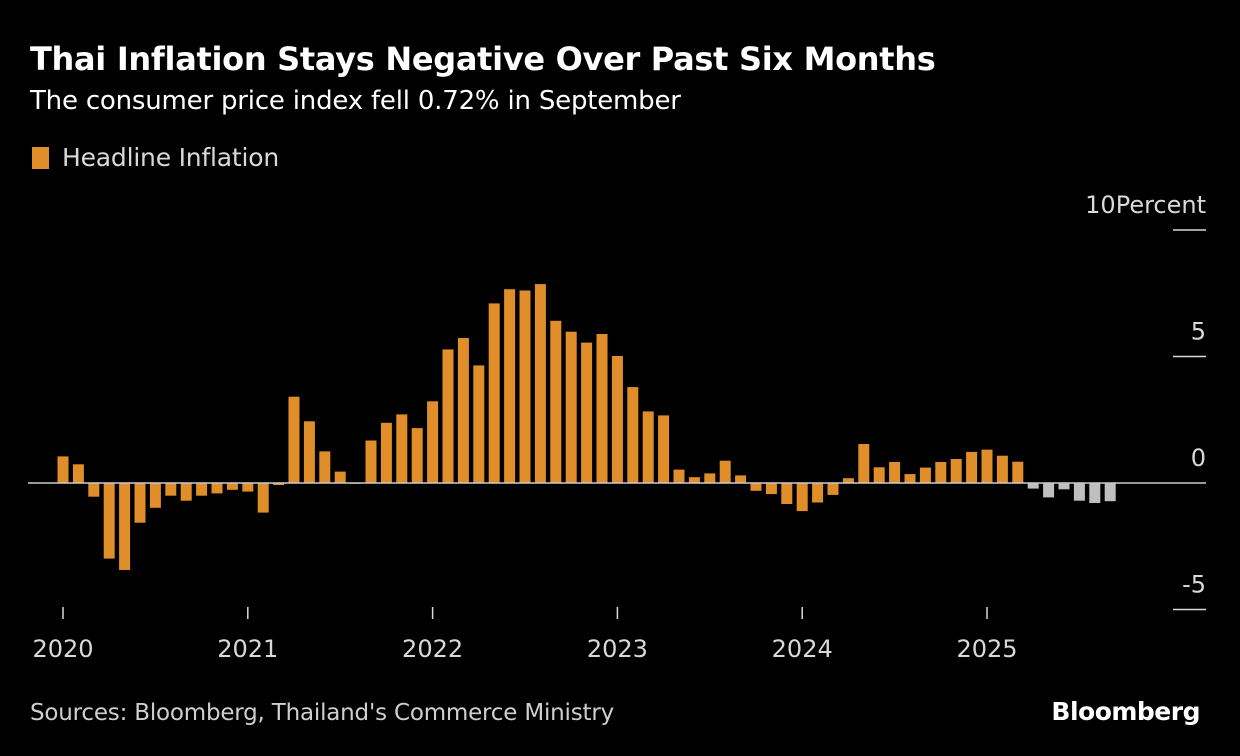  Describe the element at coordinates (1145, 401) in the screenshot. I see `y-axis: 10Percent 5 0 -5` at that location.